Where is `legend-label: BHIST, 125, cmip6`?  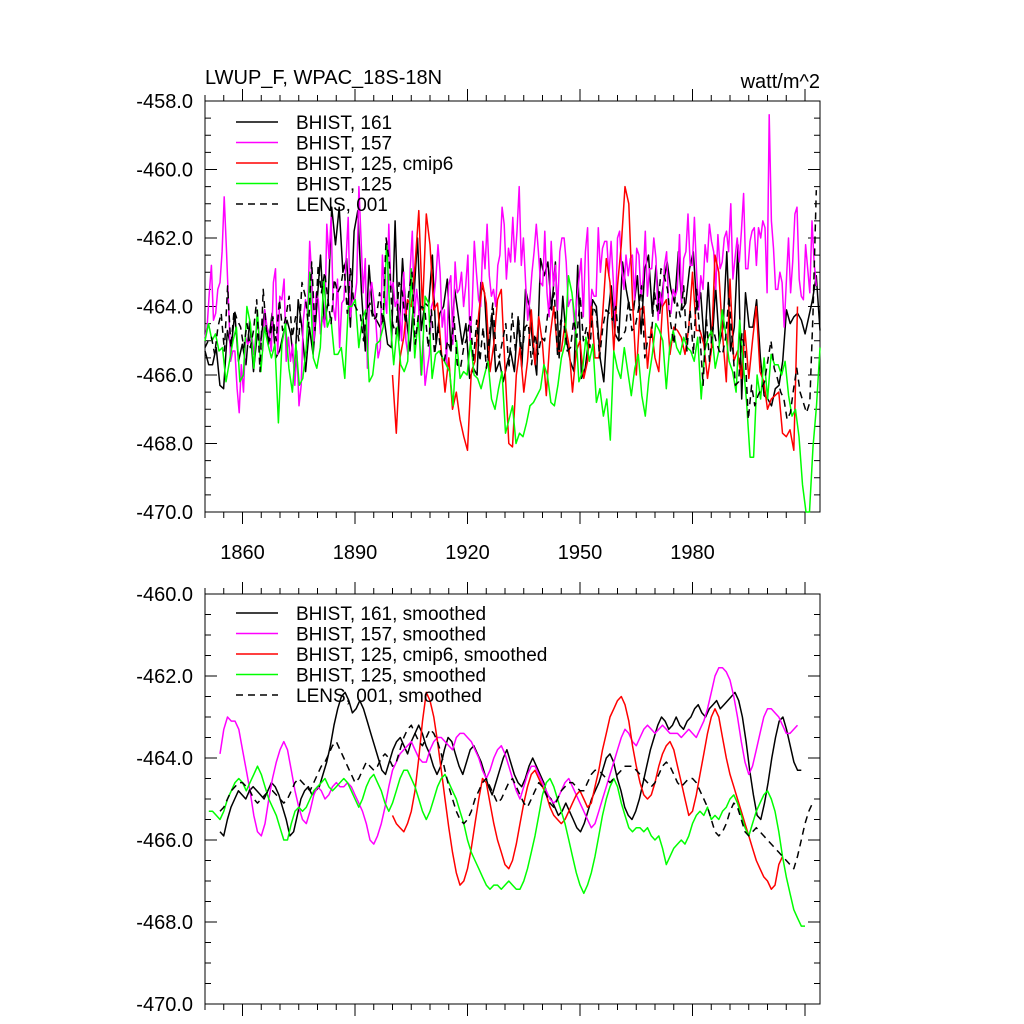 legend-label: BHIST, 125, cmip6 is located at coordinates (374, 164).